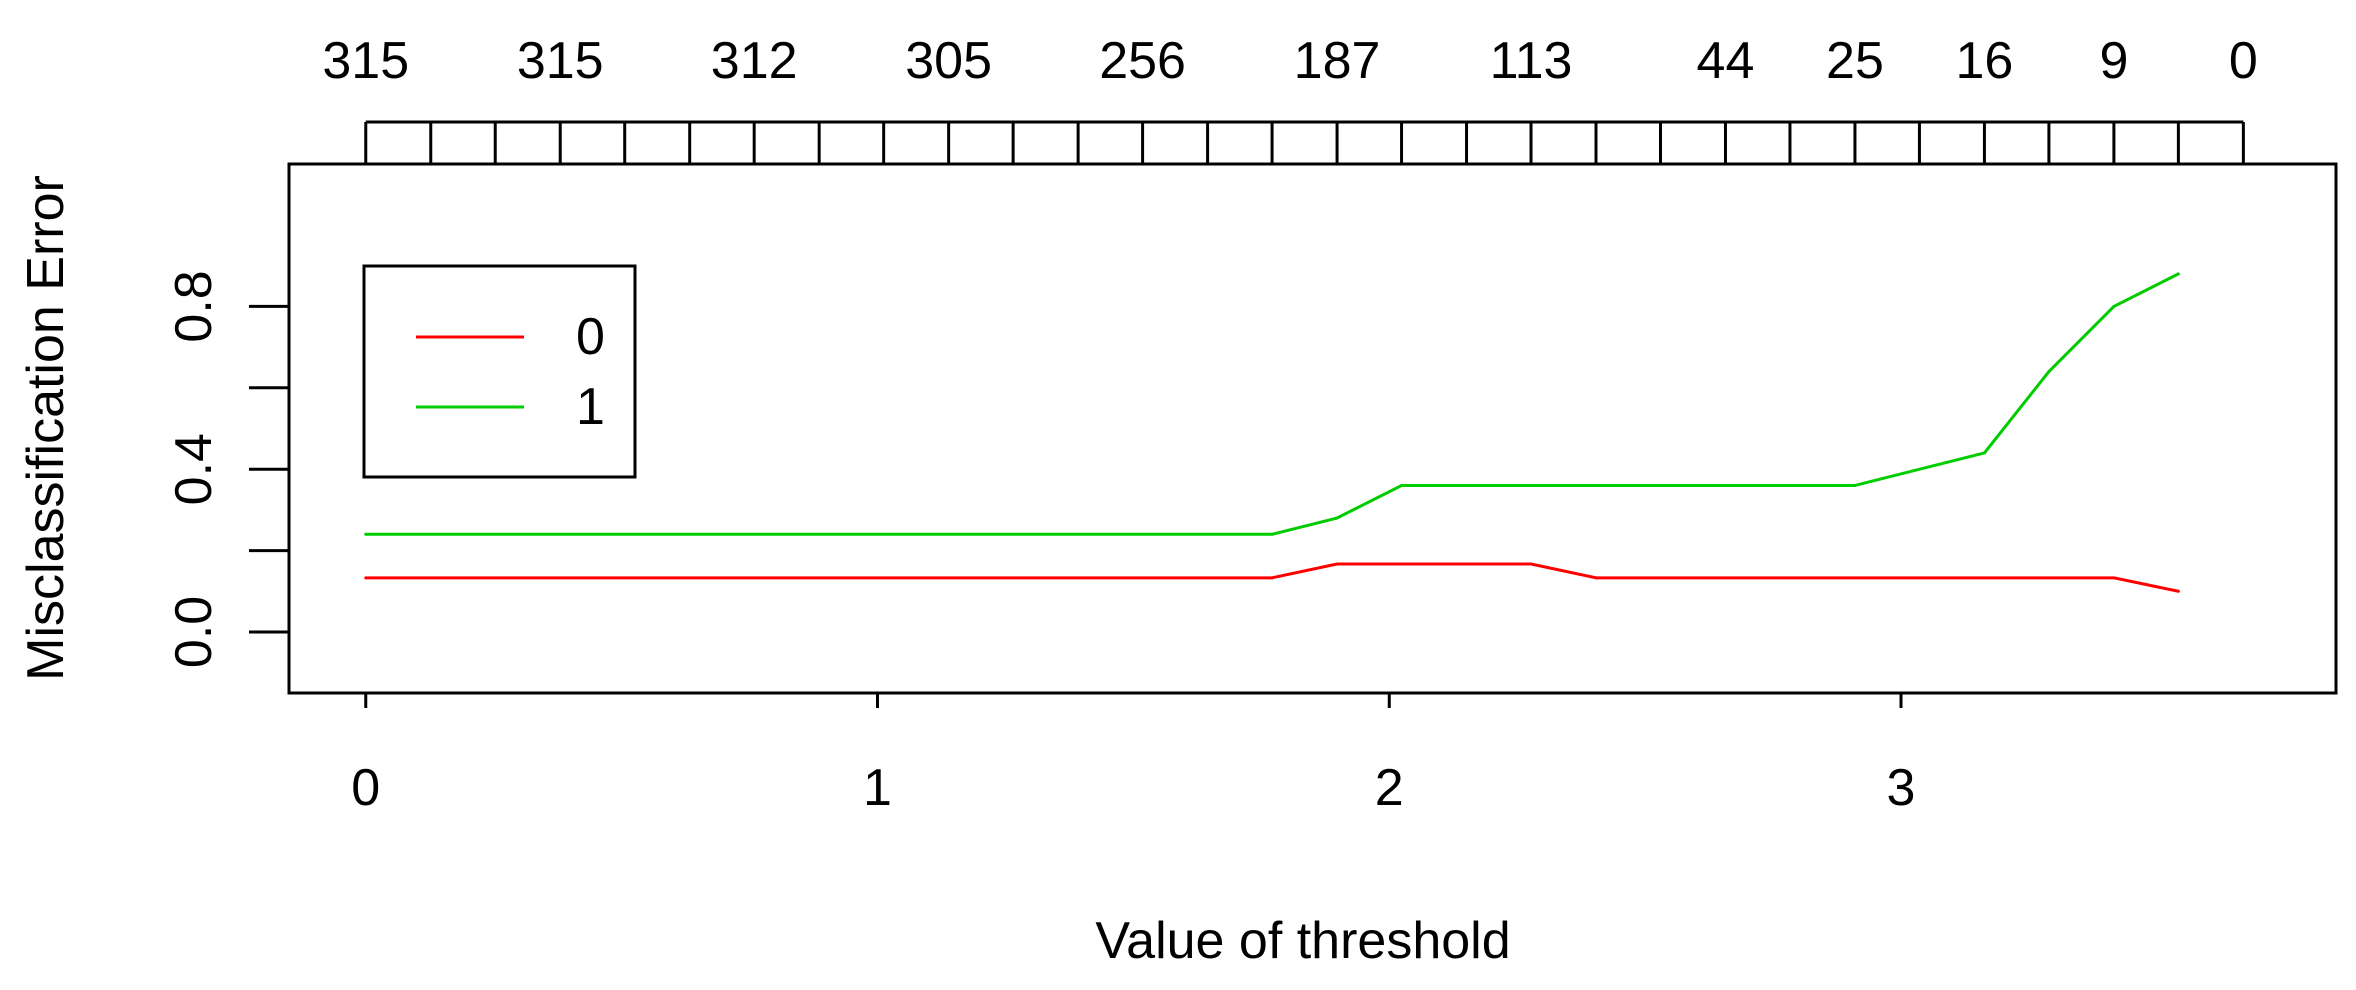 This screenshot has width=2356, height=990. Describe the element at coordinates (948, 61) in the screenshot. I see `top-tick-label-3: 305` at that location.